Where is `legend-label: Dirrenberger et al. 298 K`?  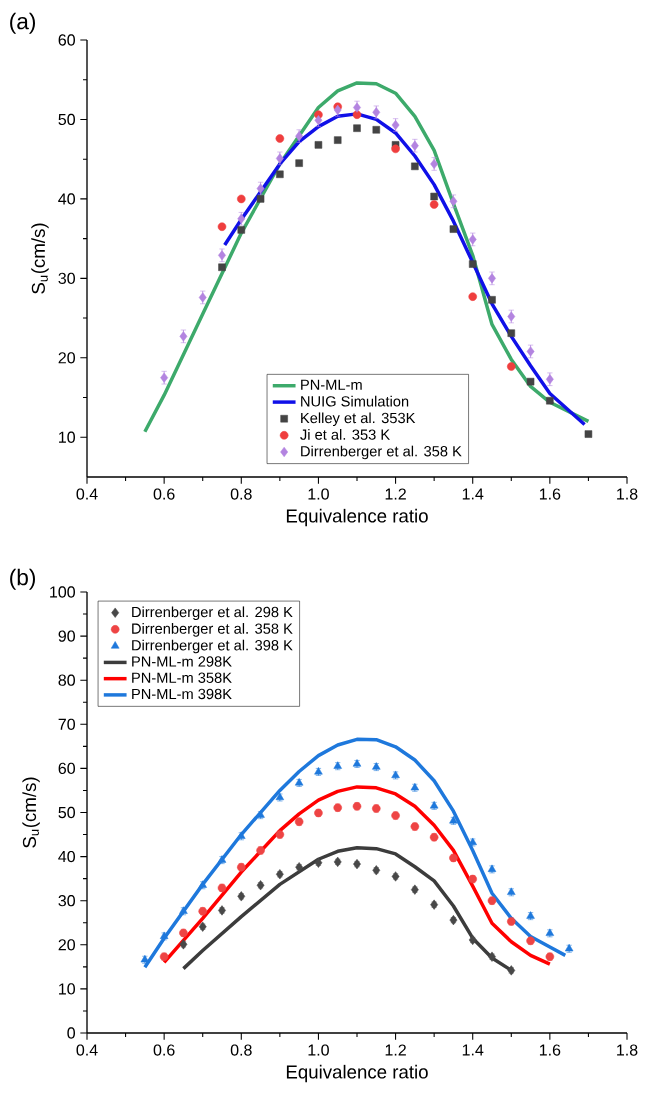 legend-label: Dirrenberger et al. 298 K is located at coordinates (212, 613).